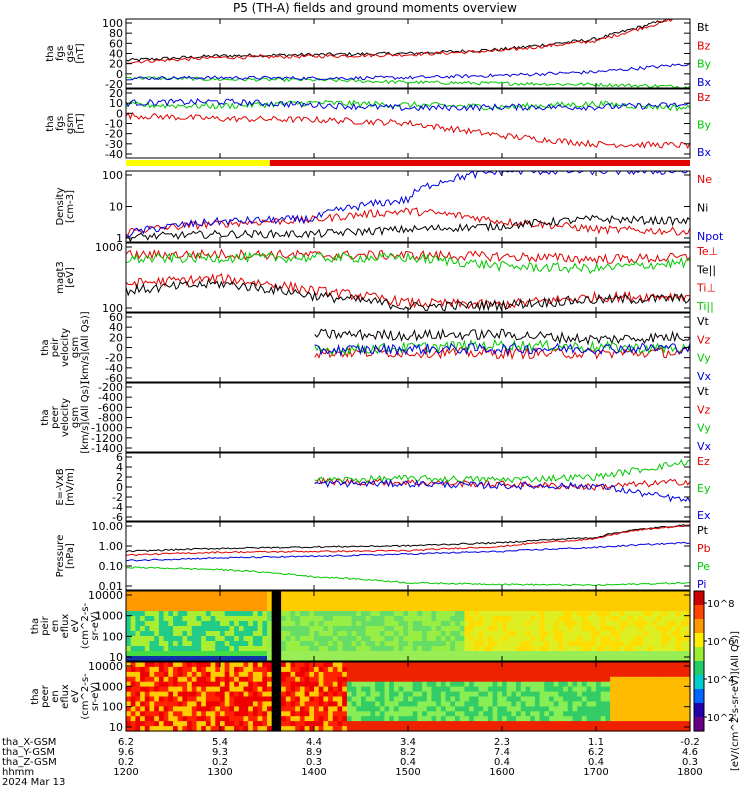  I want to click on footer-value: 1500, so click(407, 772).